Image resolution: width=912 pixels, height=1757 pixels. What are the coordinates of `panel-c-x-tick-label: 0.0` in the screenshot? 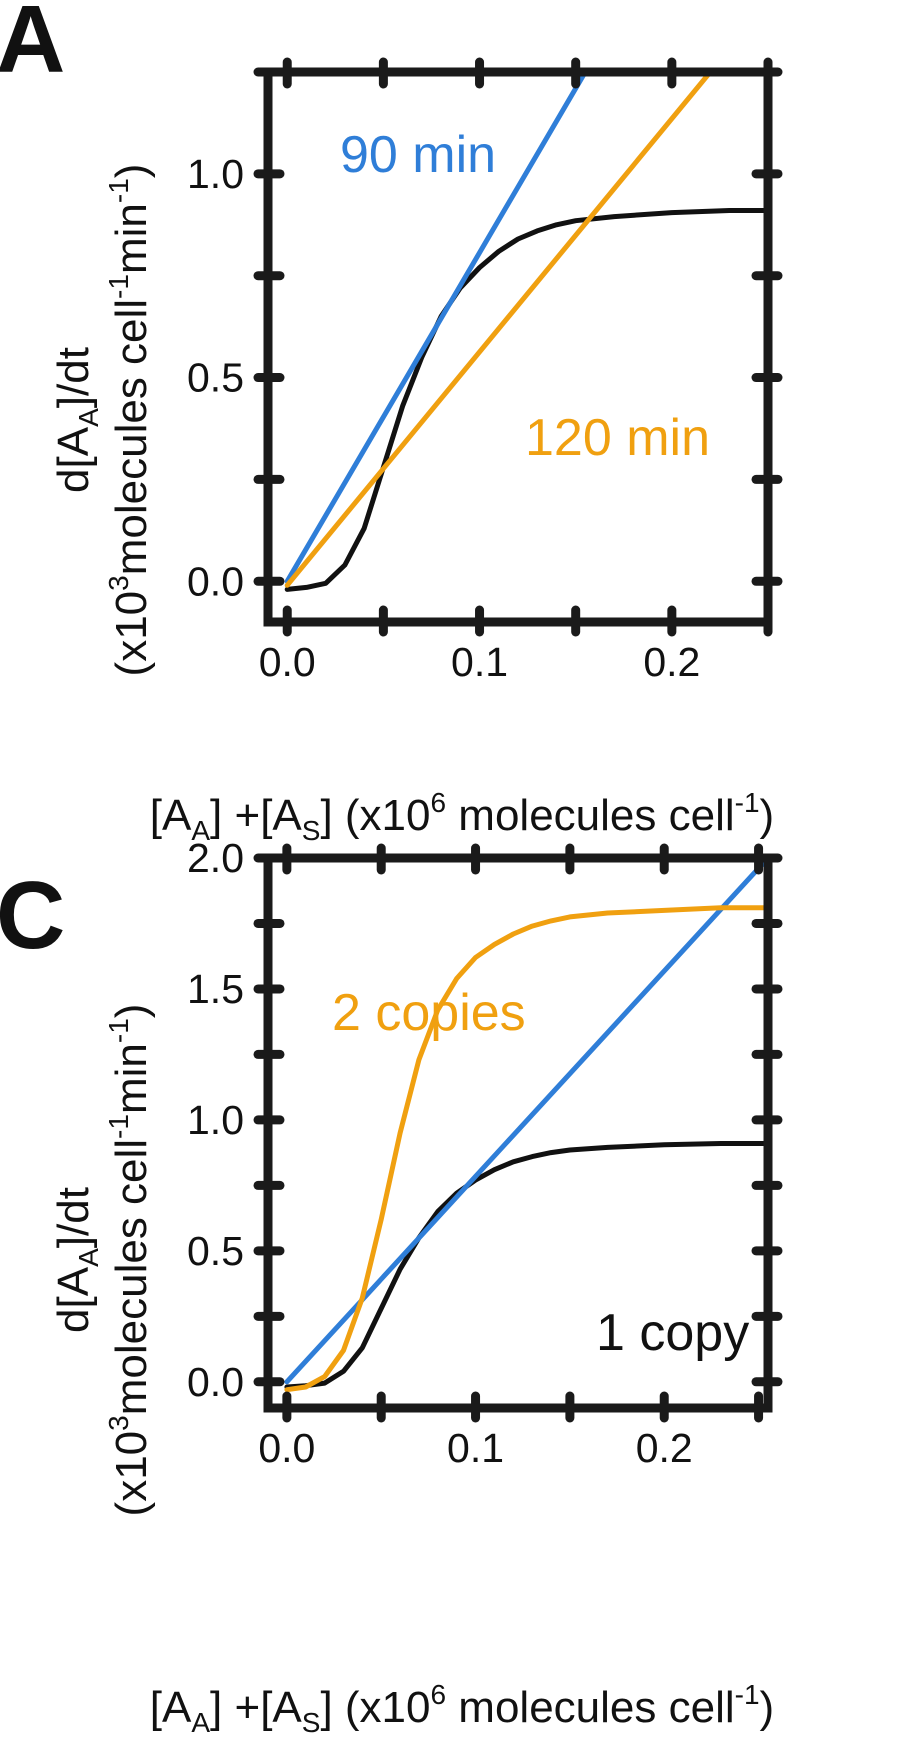 It's located at (286, 1448).